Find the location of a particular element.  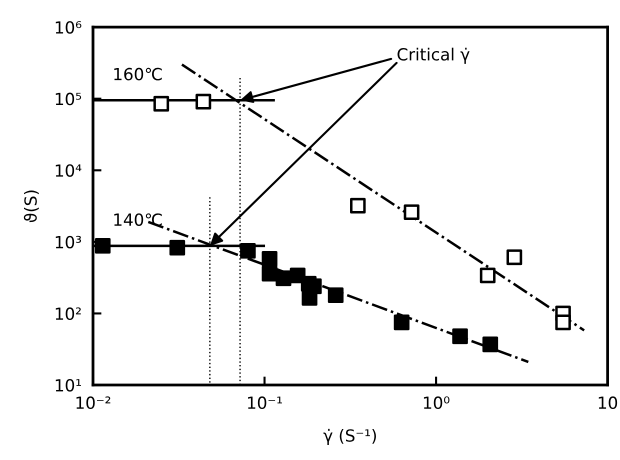

y-tick-label: 10¹ is located at coordinates (68, 385).